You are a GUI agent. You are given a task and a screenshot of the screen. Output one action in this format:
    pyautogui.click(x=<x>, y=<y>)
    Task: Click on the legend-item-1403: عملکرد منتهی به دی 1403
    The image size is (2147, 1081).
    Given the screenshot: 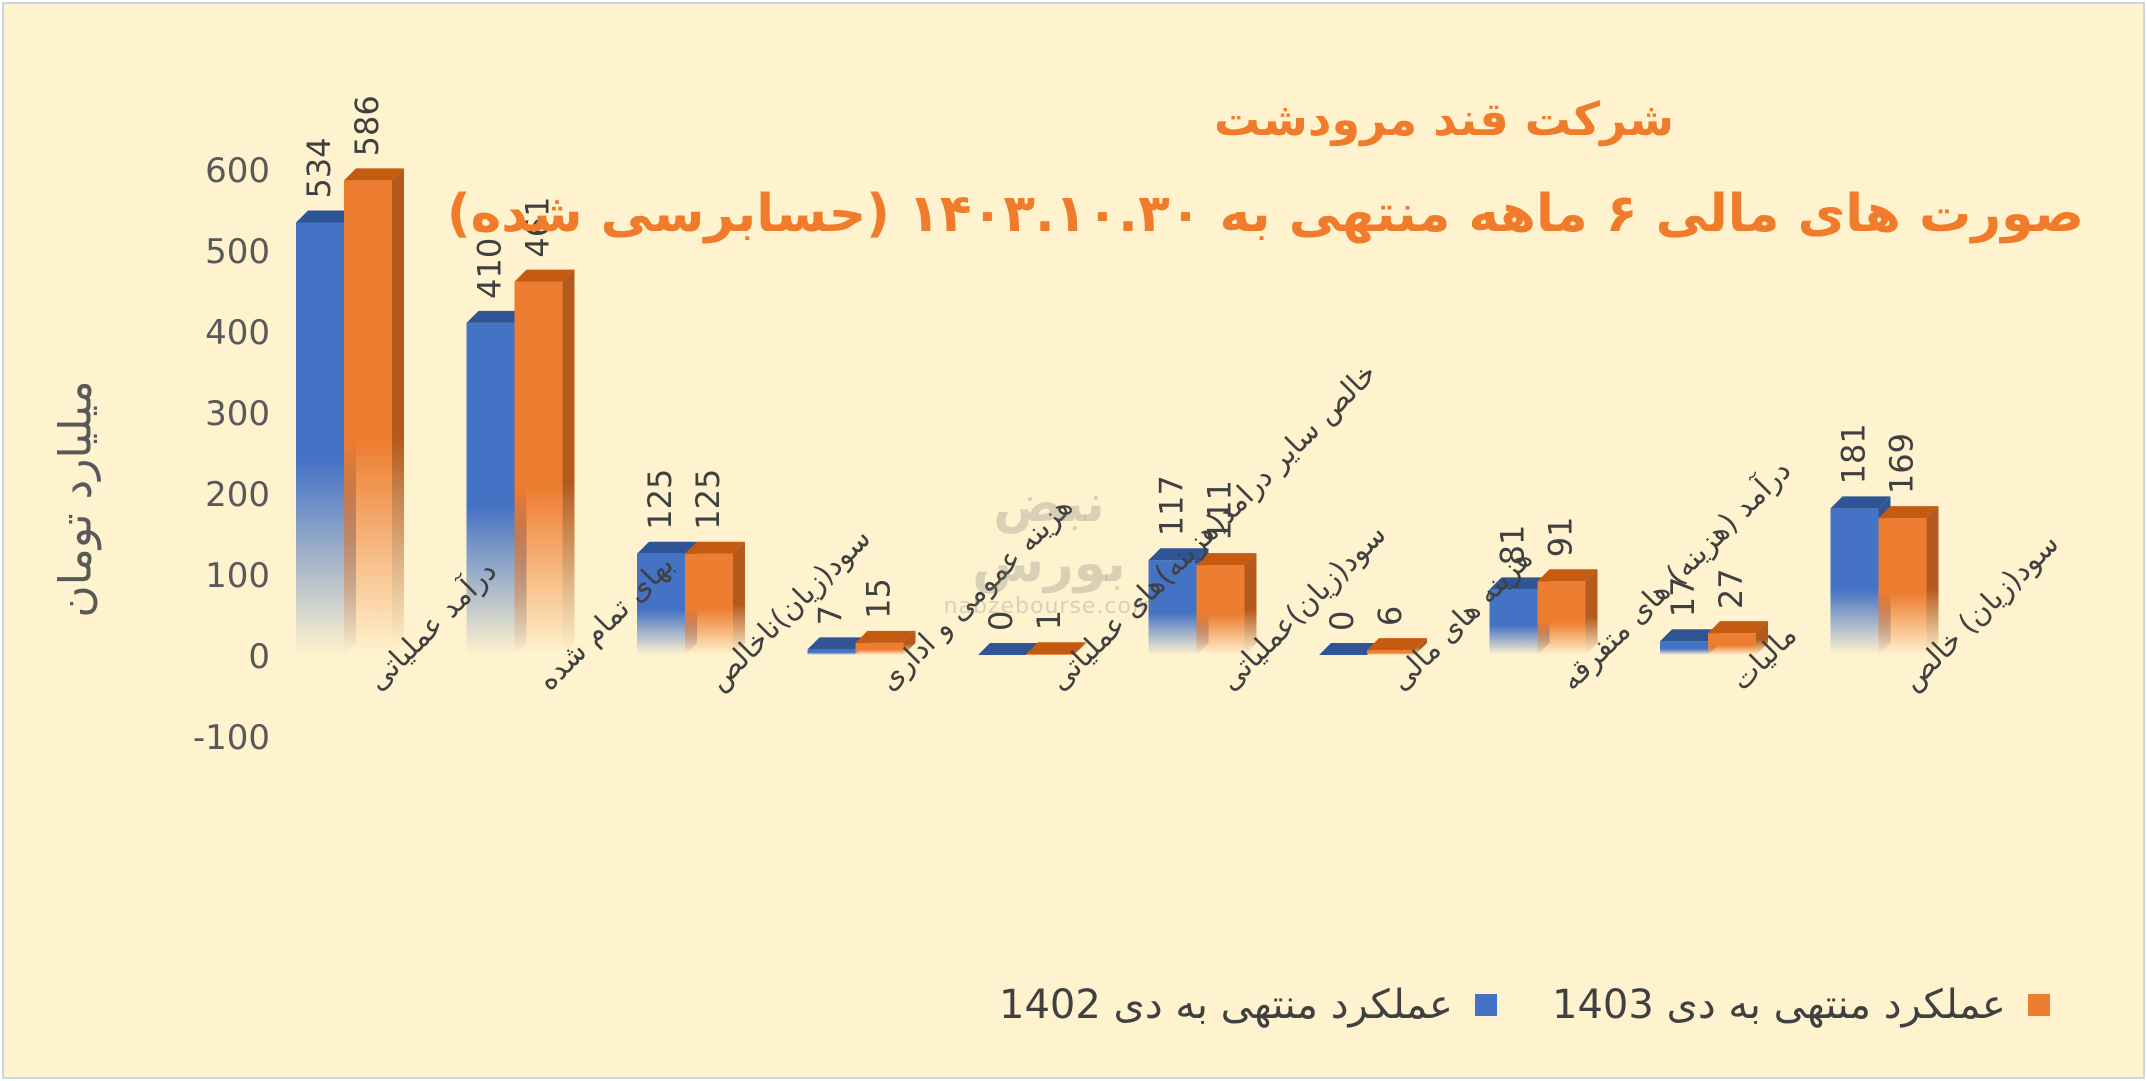 What is the action you would take?
    pyautogui.click(x=1801, y=1005)
    